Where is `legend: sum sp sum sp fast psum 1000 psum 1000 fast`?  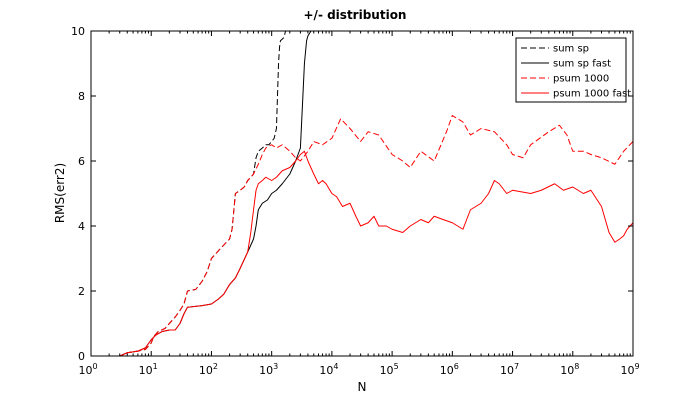
legend: sum sp sum sp fast psum 1000 psum 1000 fast is located at coordinates (573, 70).